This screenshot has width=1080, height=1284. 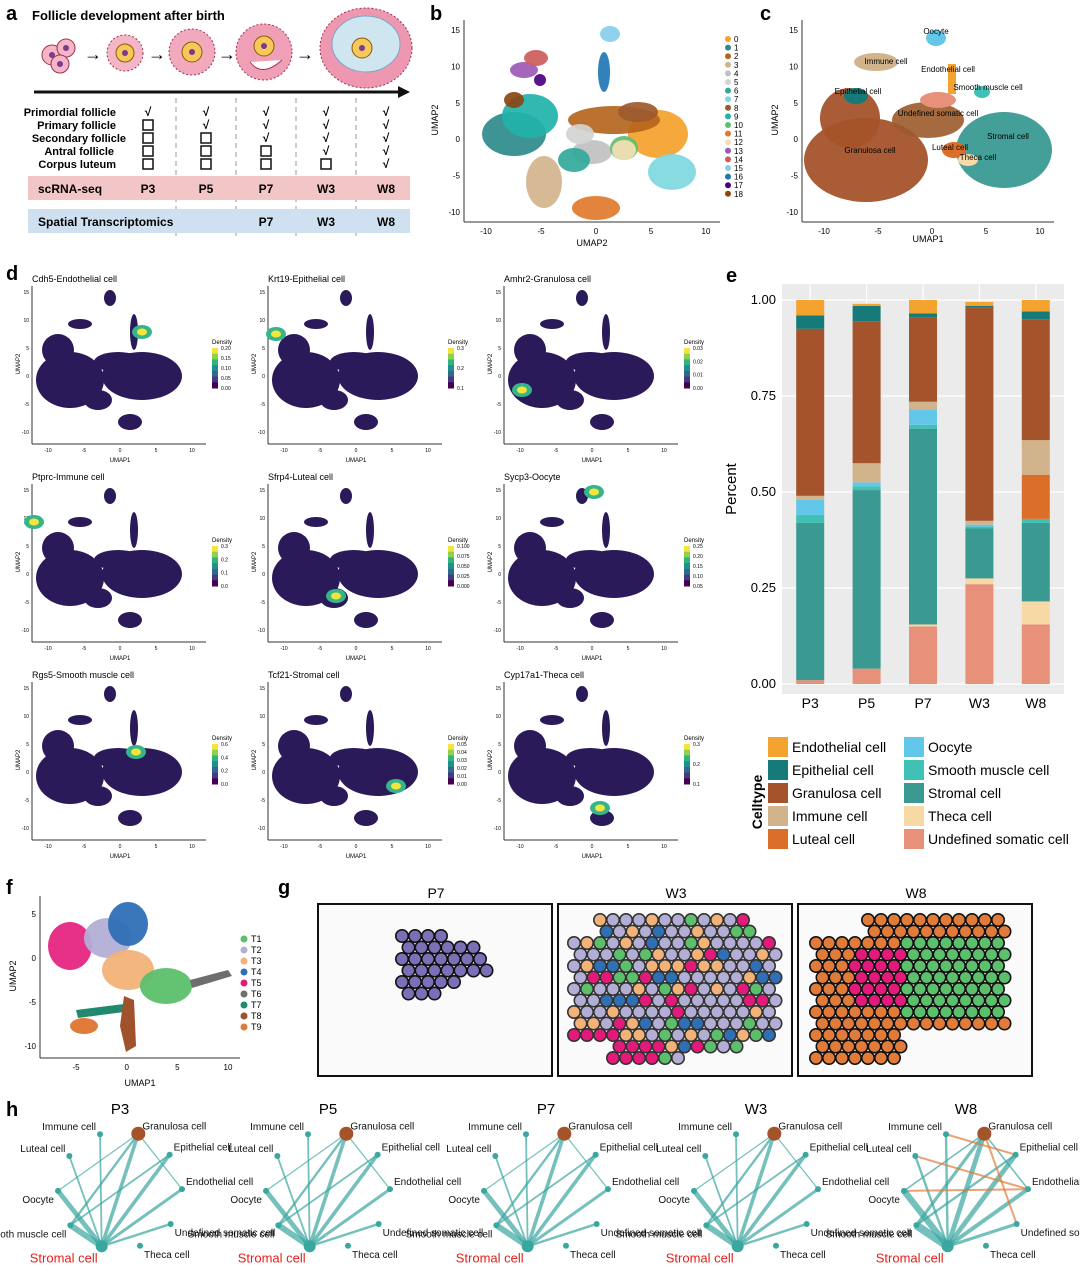 What do you see at coordinates (30, 980) in the screenshot?
I see `panel-f-yticks: 5 0 -5 -10` at bounding box center [30, 980].